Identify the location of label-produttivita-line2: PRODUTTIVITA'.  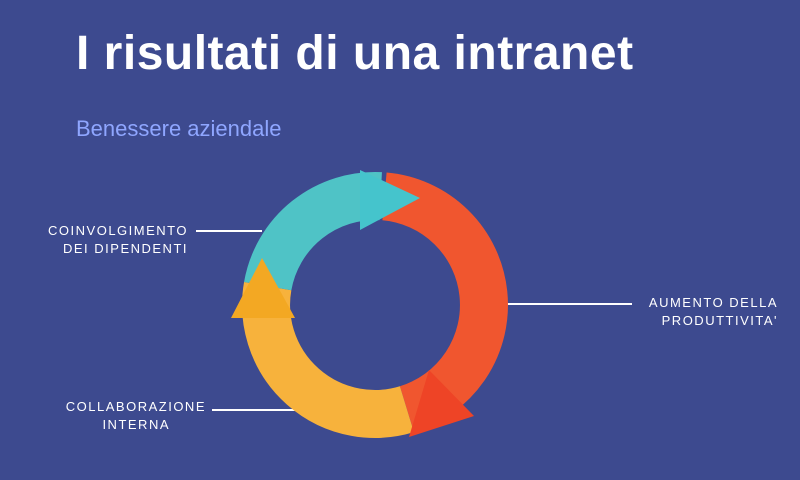
(719, 320).